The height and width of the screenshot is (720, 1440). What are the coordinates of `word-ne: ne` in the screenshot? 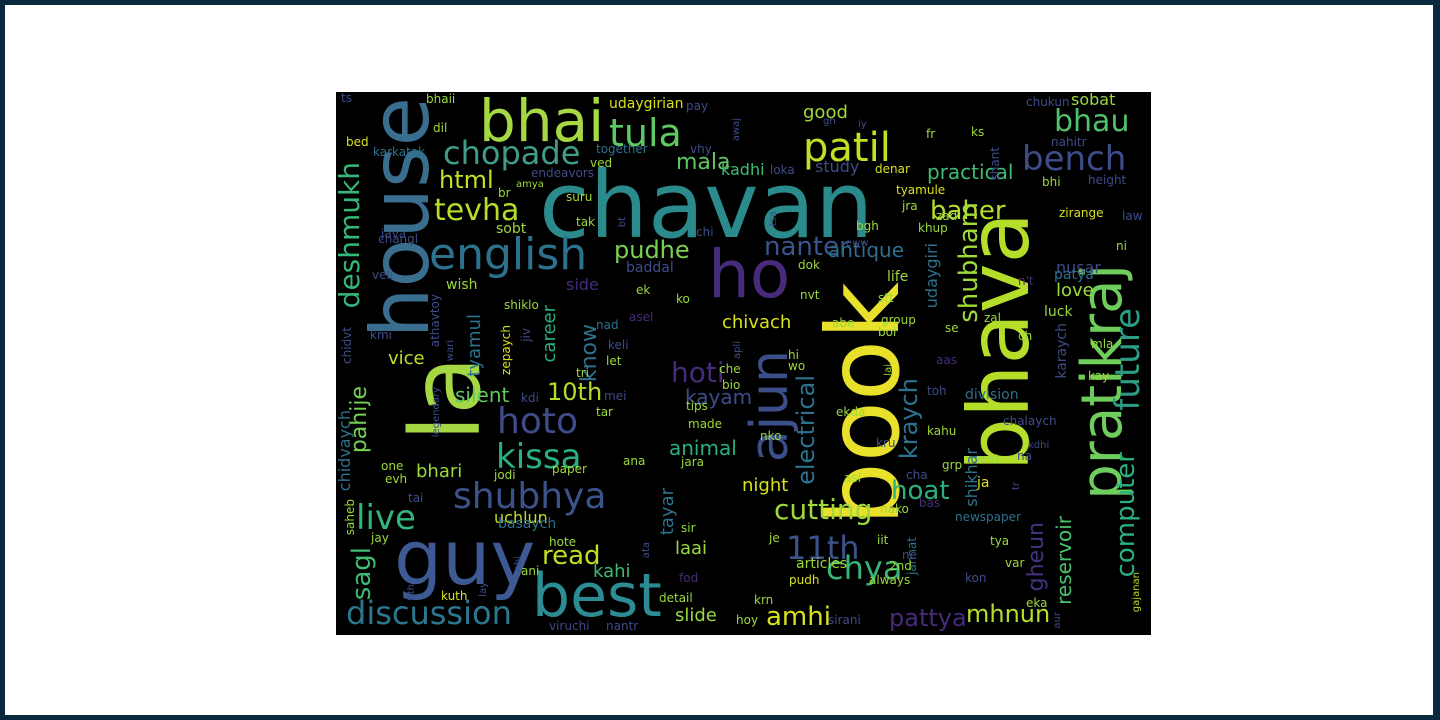 It's located at (909, 555).